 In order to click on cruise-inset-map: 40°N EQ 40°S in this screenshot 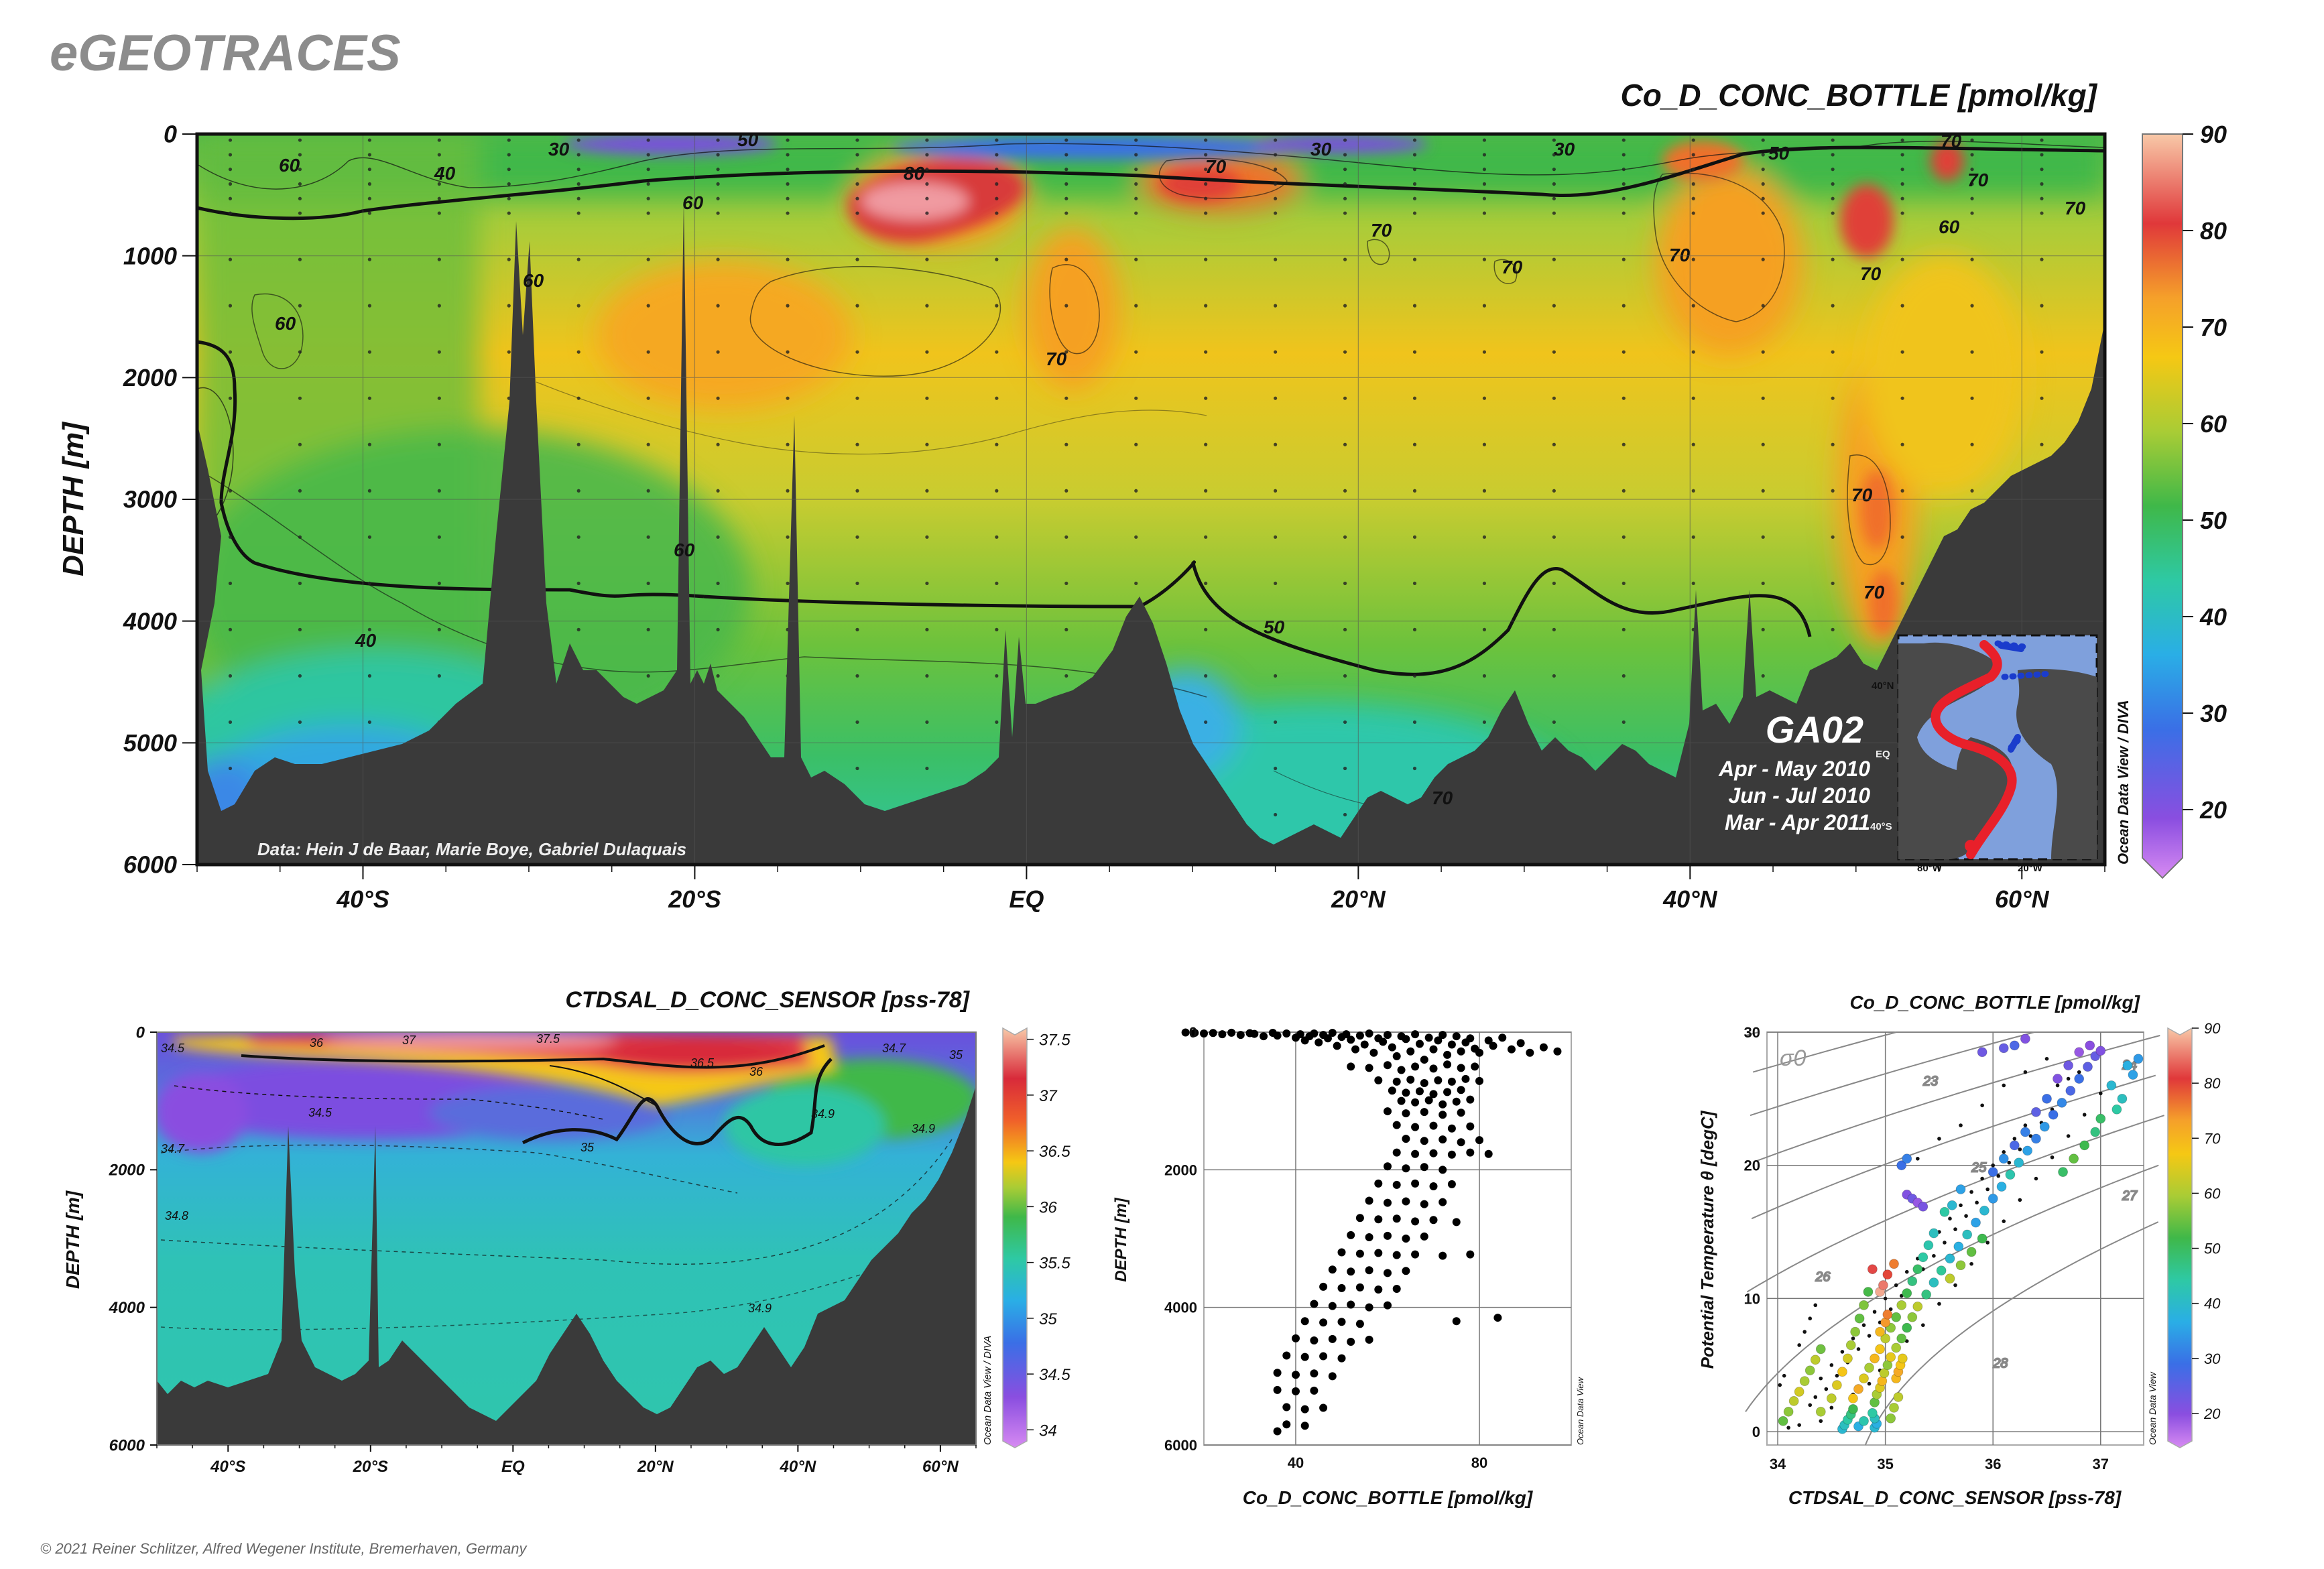, I will do `click(1984, 747)`.